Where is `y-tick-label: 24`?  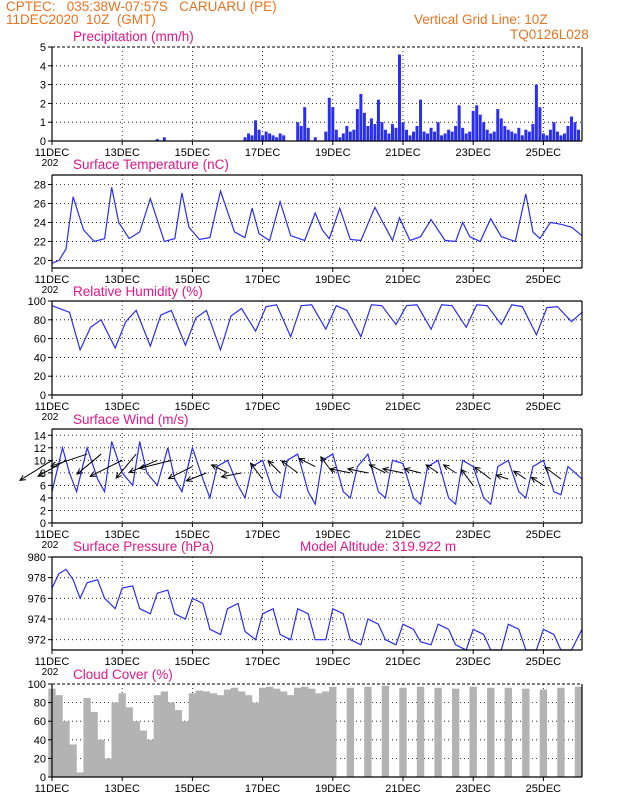
y-tick-label: 24 is located at coordinates (40, 223).